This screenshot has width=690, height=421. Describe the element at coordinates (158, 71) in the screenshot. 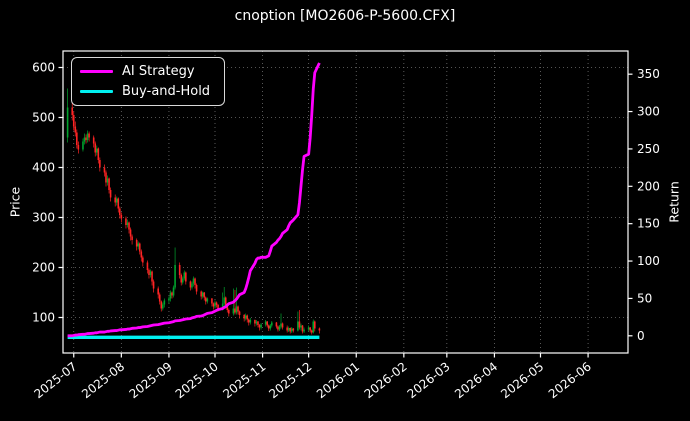

I see `legend-item-label: AI Strategy` at that location.